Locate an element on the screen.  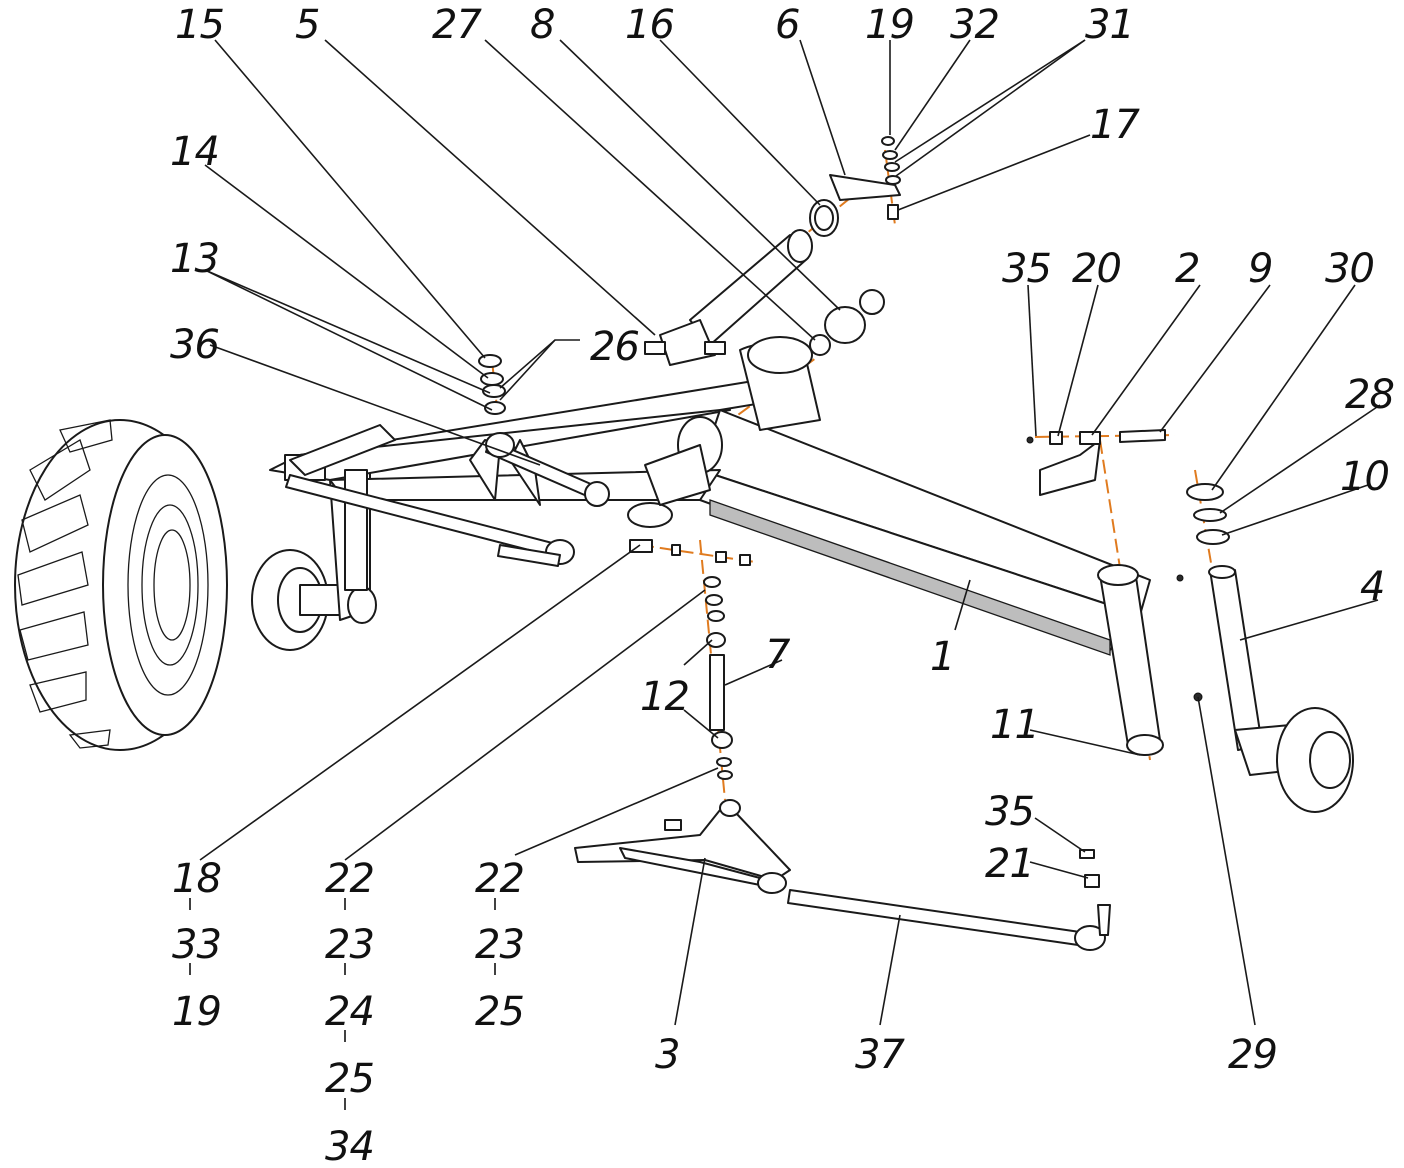
stack2-item-3: 25 is located at coordinates (349, 1079).